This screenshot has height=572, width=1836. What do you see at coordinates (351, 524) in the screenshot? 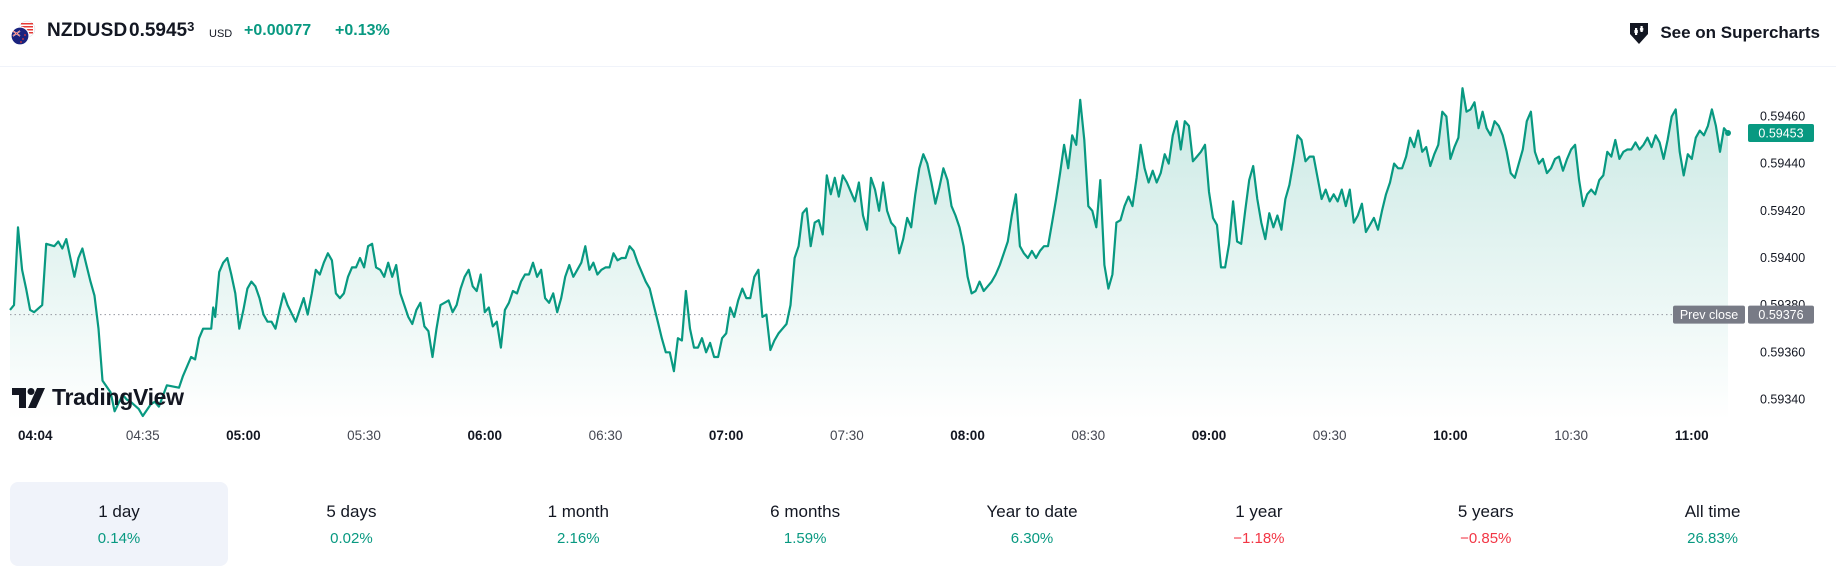
I see `period-tab: 5 days 0.02%` at bounding box center [351, 524].